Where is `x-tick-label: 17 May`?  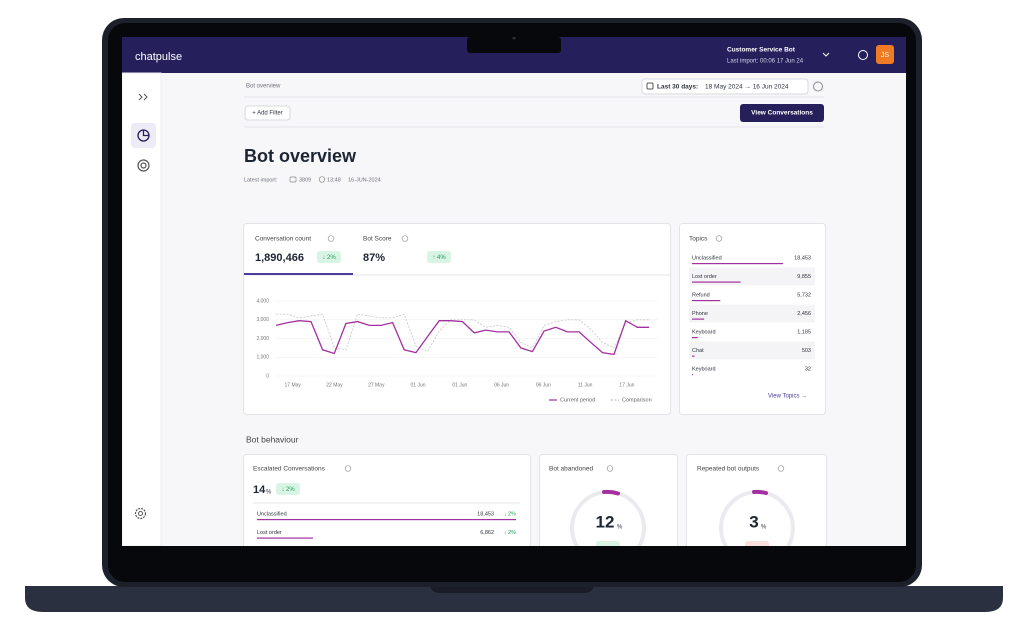 x-tick-label: 17 May is located at coordinates (293, 385).